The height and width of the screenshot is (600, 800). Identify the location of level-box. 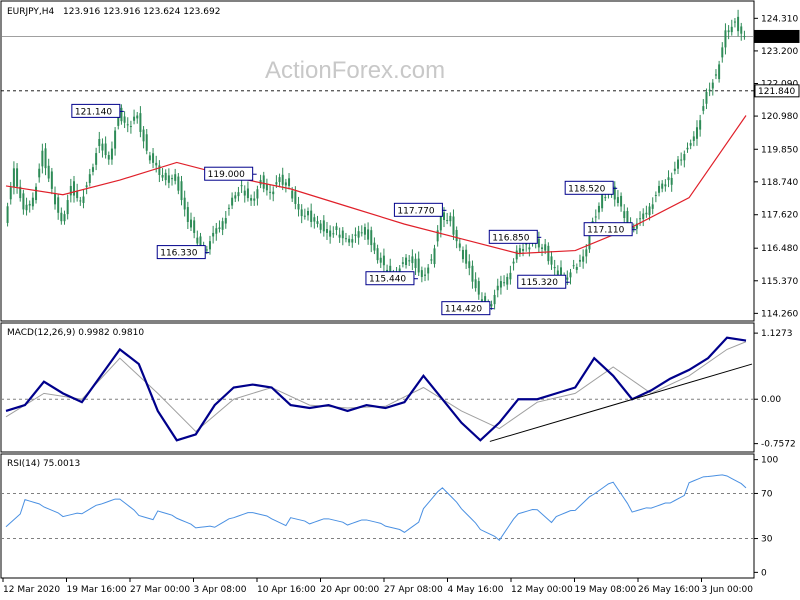
(777, 36).